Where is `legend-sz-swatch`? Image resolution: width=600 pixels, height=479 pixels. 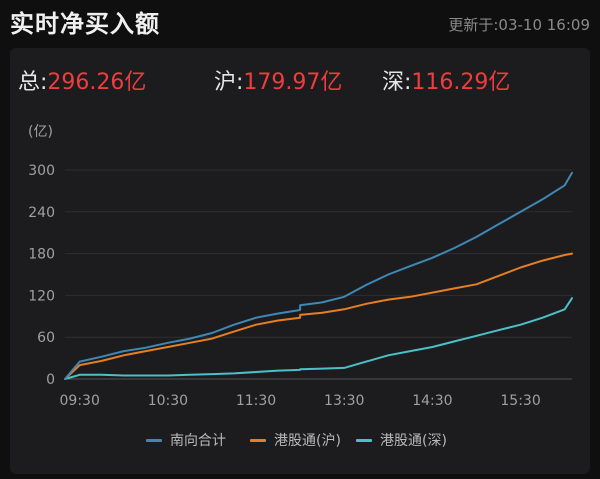 legend-sz-swatch is located at coordinates (364, 440).